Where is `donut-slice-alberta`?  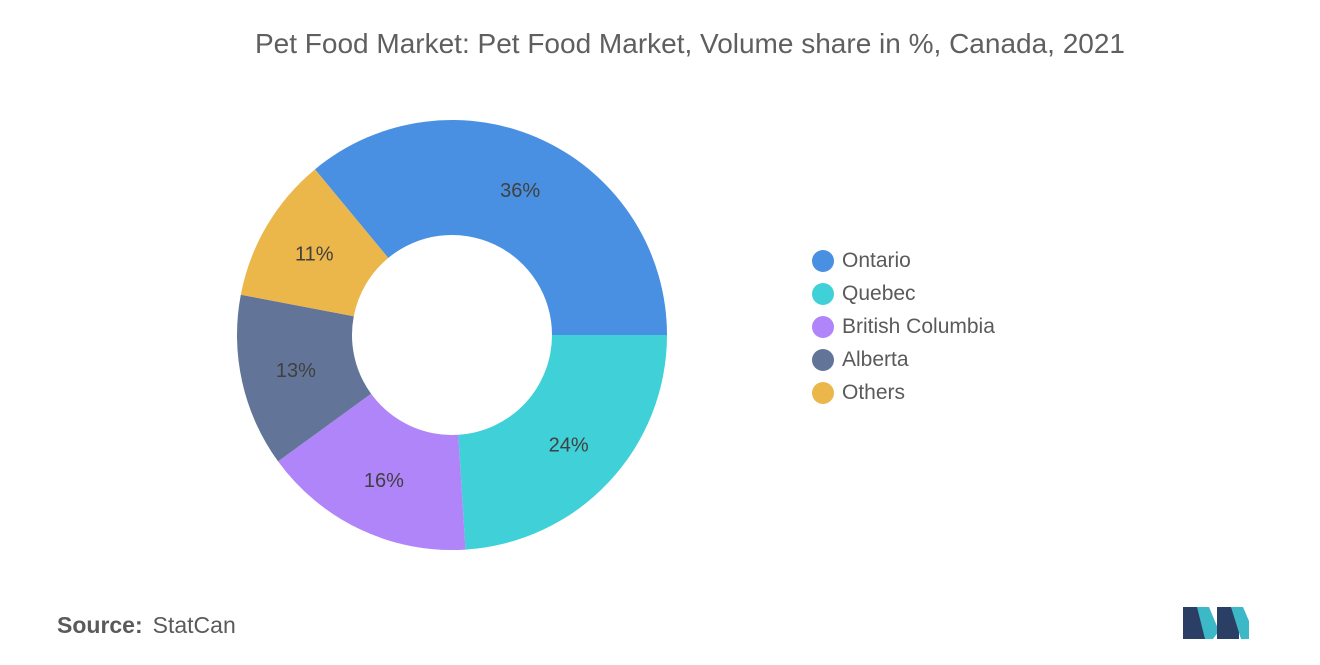 donut-slice-alberta is located at coordinates (304, 378).